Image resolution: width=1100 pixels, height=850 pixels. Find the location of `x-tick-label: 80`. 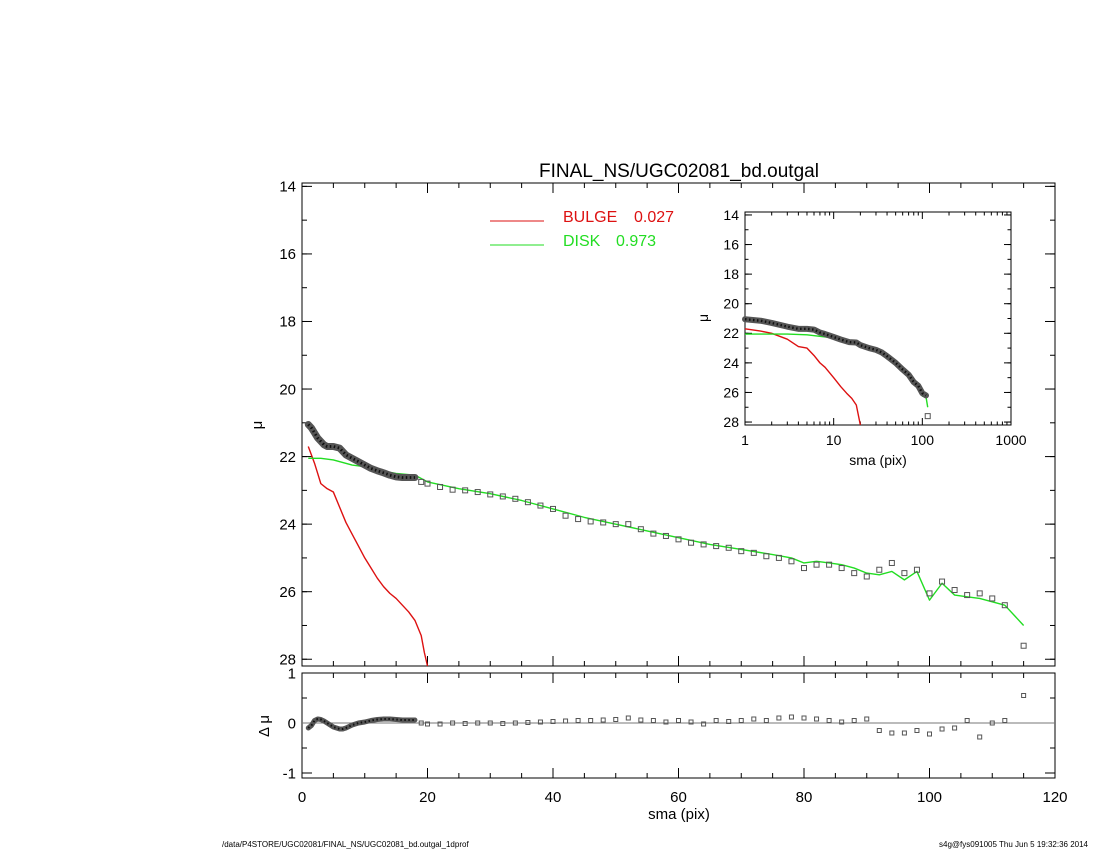

x-tick-label: 80 is located at coordinates (804, 797).